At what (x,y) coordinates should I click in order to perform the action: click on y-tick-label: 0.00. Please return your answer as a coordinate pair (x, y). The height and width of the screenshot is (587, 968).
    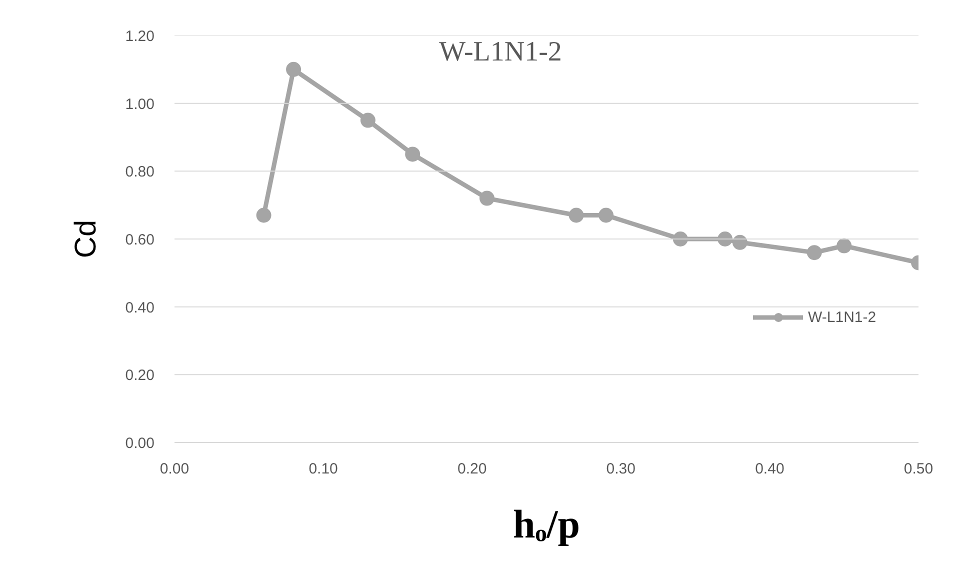
    Looking at the image, I should click on (140, 443).